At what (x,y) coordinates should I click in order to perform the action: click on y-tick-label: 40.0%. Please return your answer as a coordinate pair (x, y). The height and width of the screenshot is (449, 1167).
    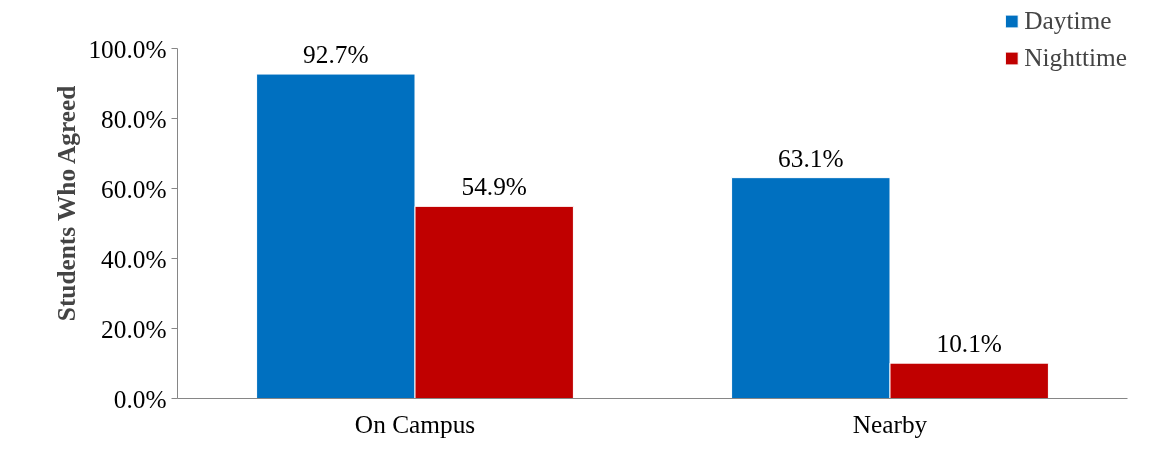
    Looking at the image, I should click on (134, 258).